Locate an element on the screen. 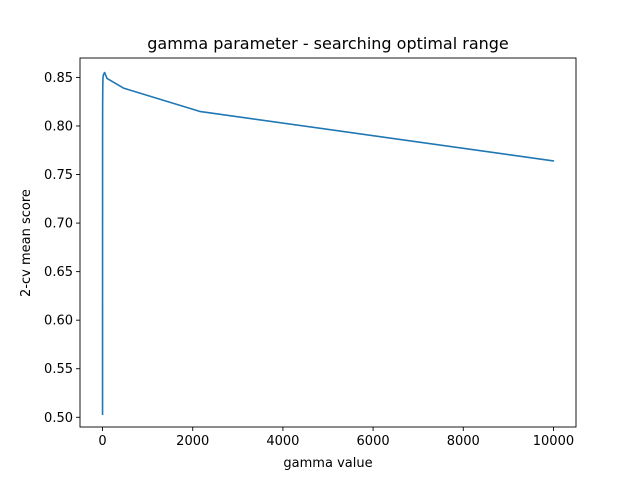 This screenshot has width=640, height=480. x-tick-label: 4000 is located at coordinates (282, 441).